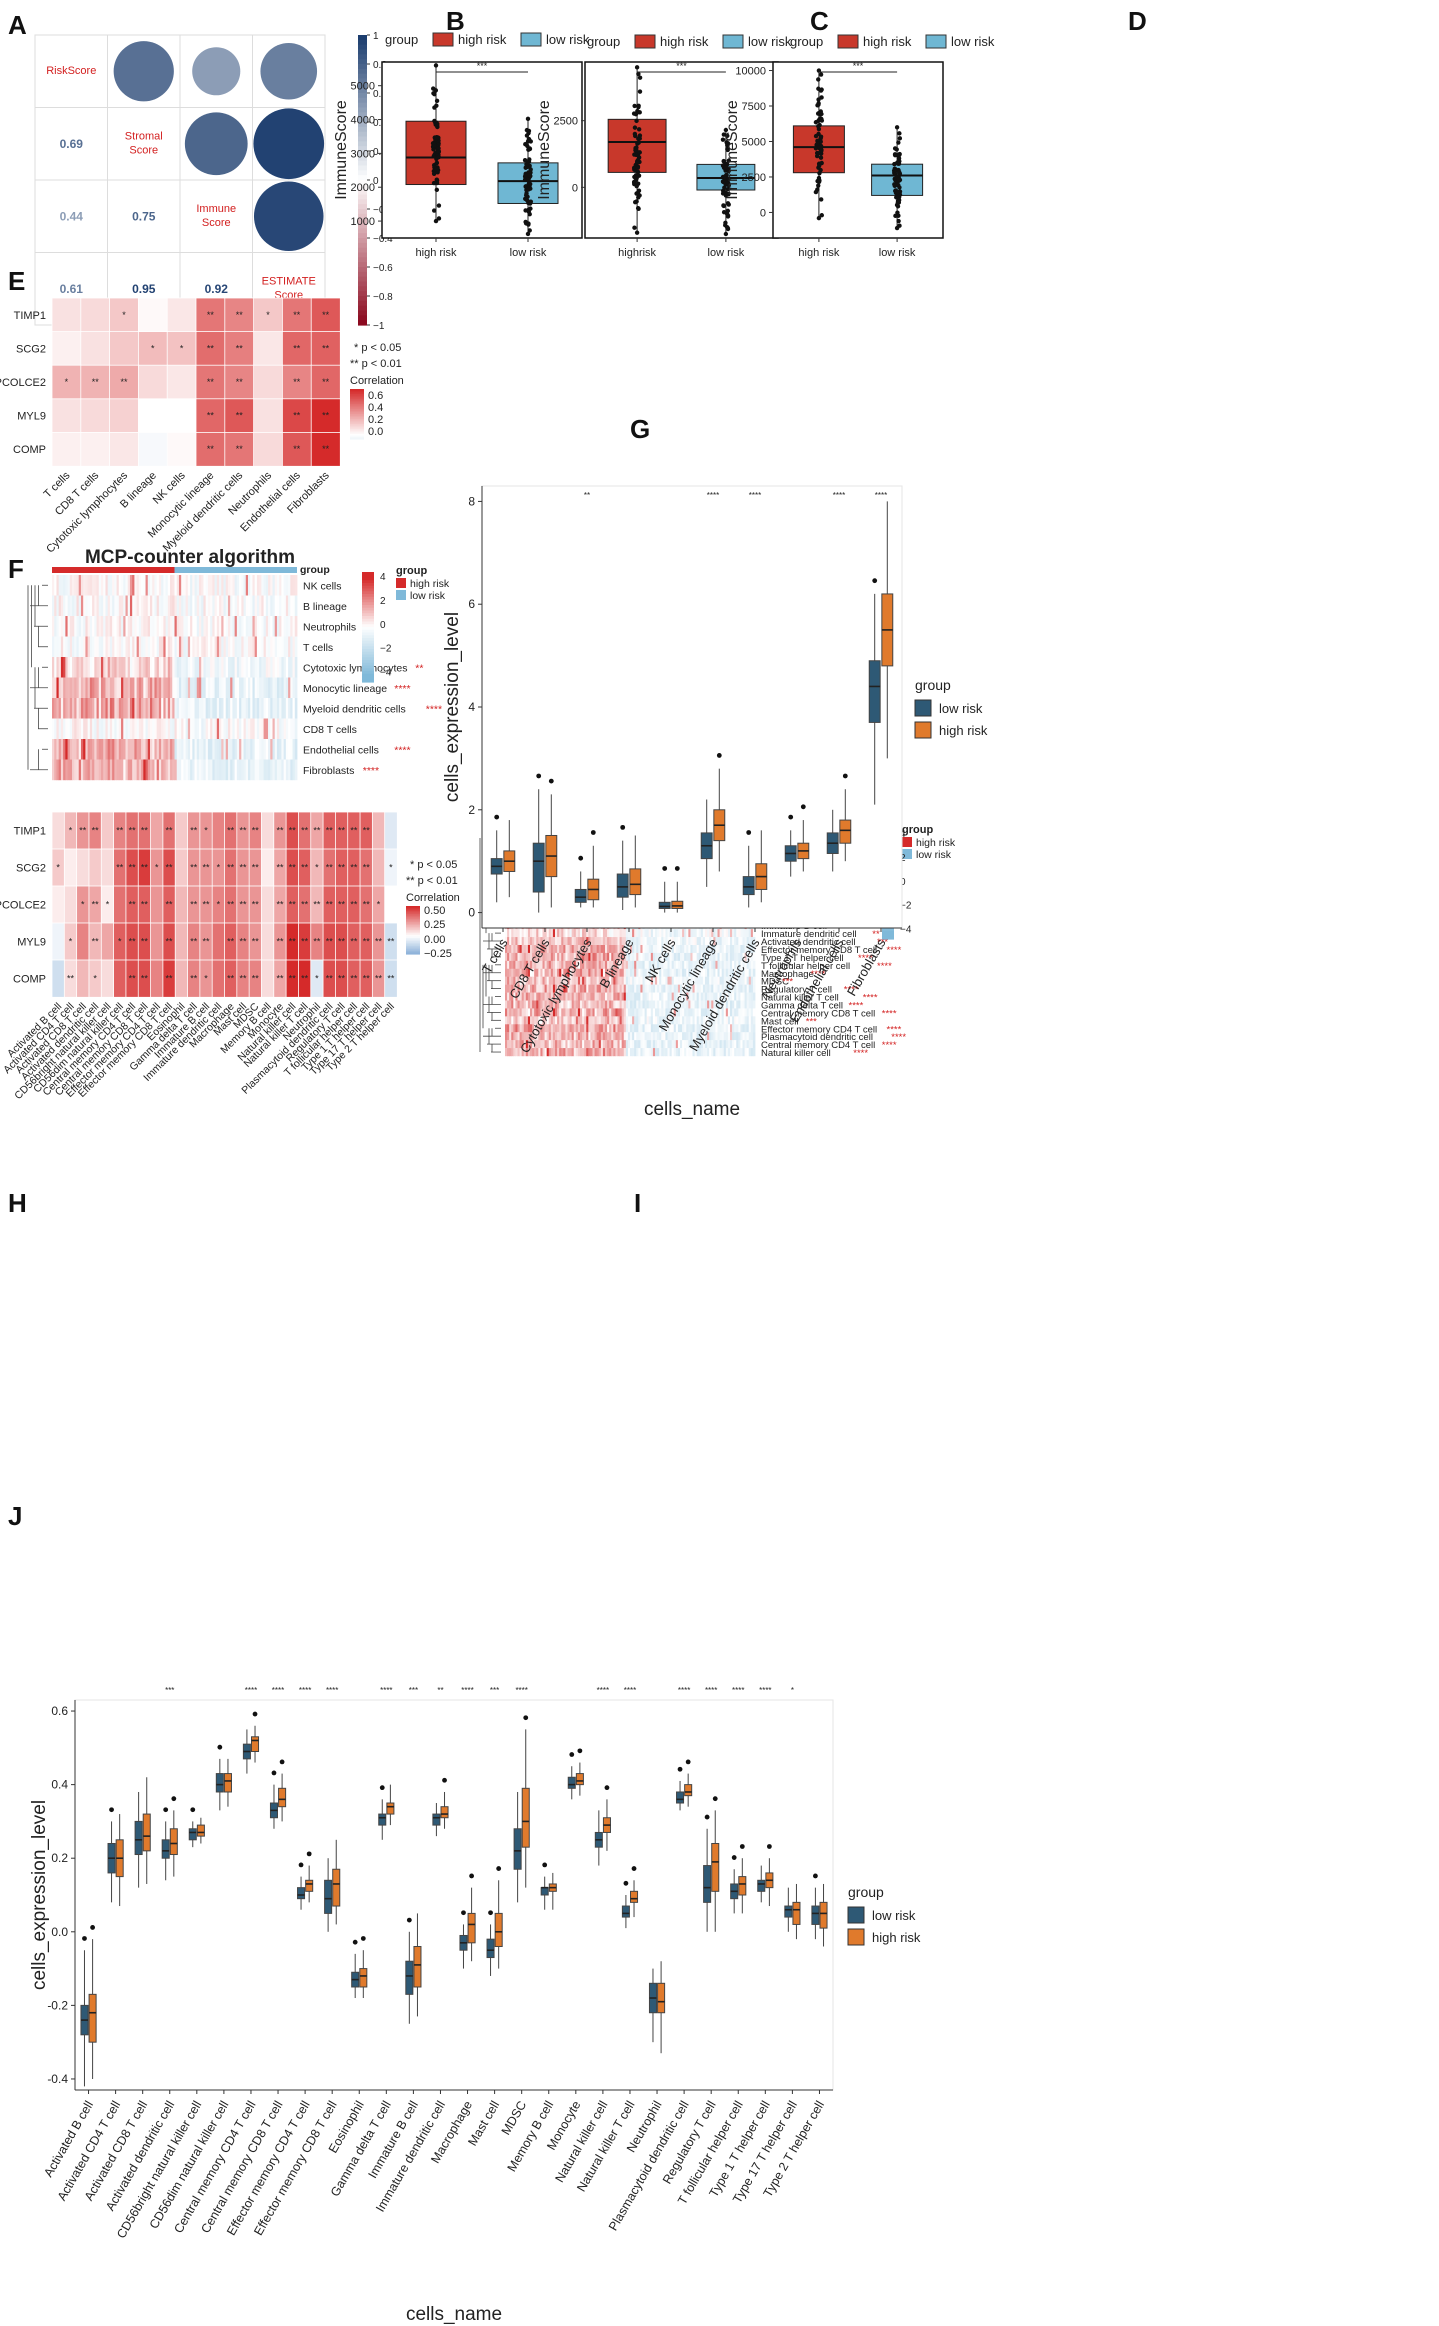 This screenshot has height=2326, width=1439. Describe the element at coordinates (72, 216) in the screenshot. I see `corr-value: 0.44` at that location.